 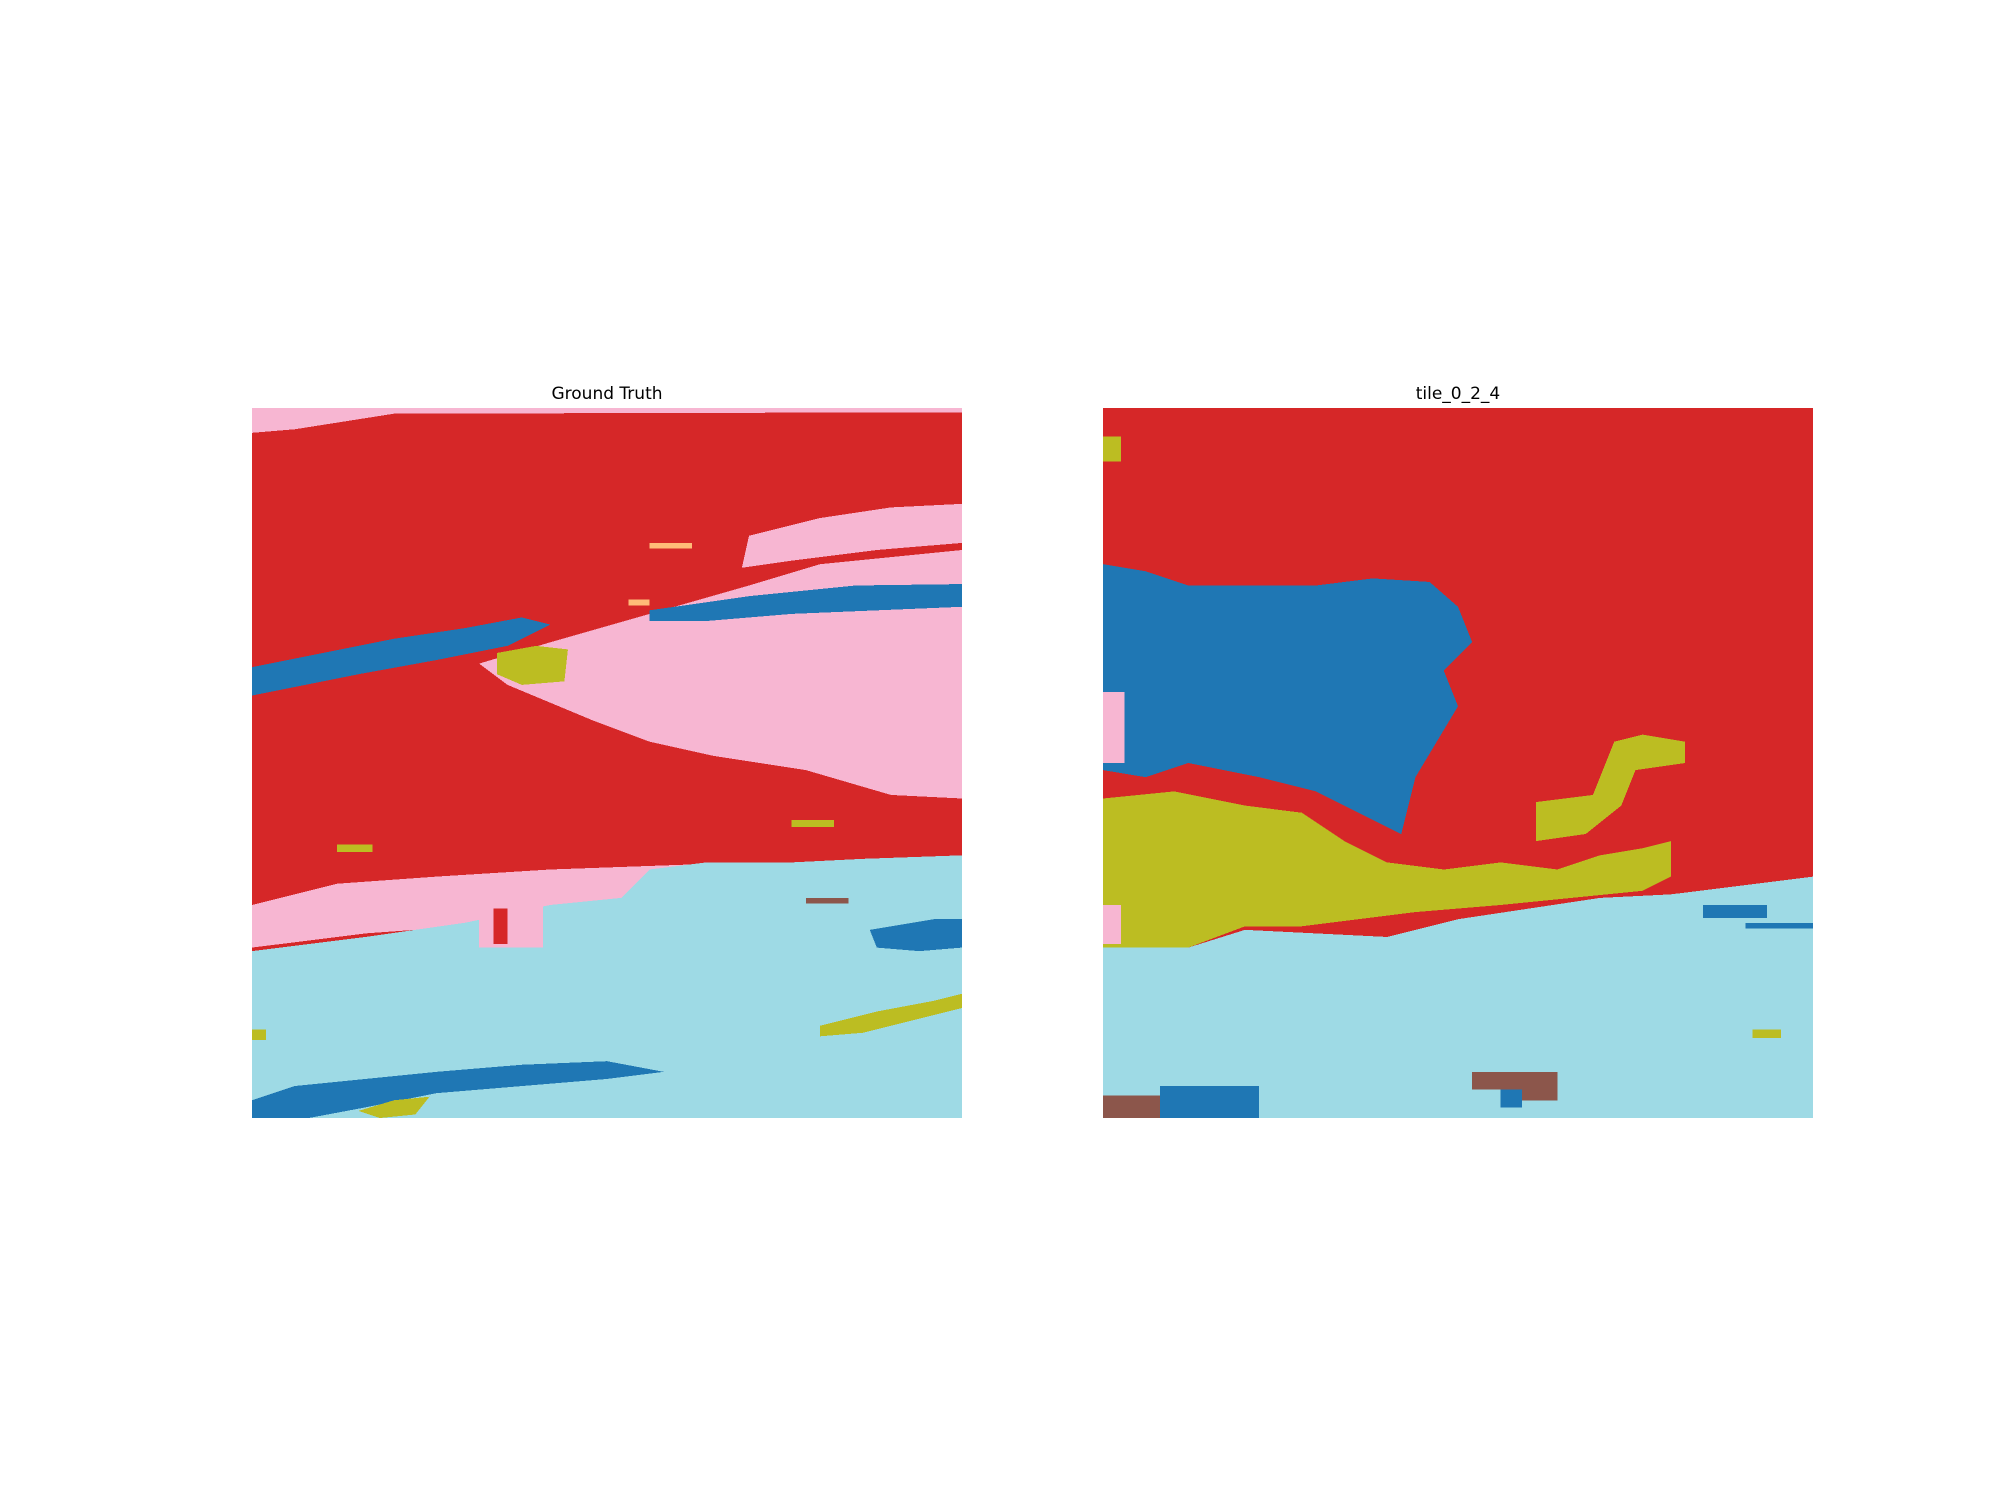 What do you see at coordinates (1767, 1033) in the screenshot?
I see `pred-region-olive-streak-right` at bounding box center [1767, 1033].